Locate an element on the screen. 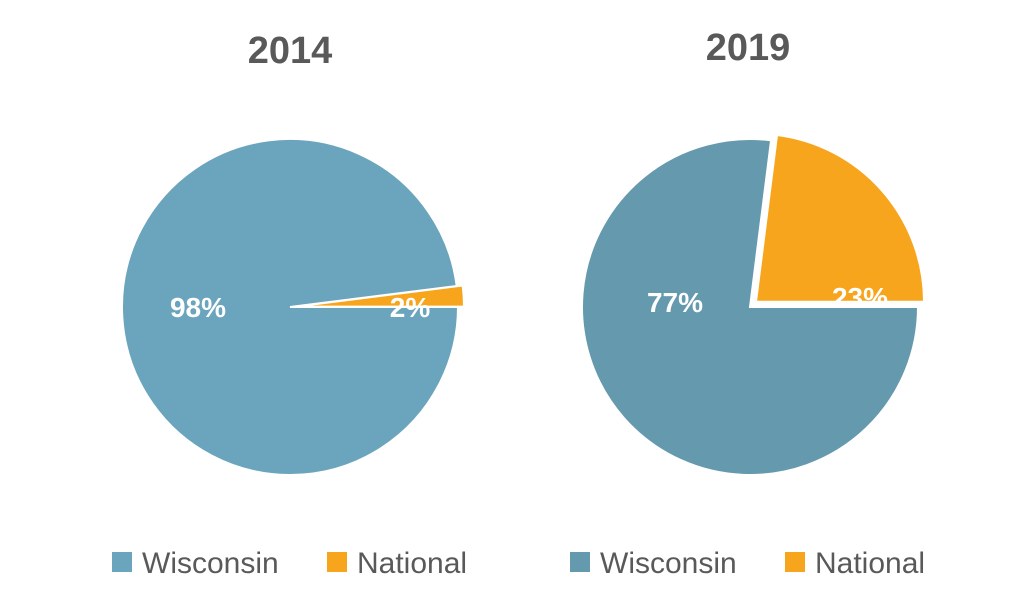 The width and height of the screenshot is (1021, 604). slice-label-national: 23% is located at coordinates (860, 297).